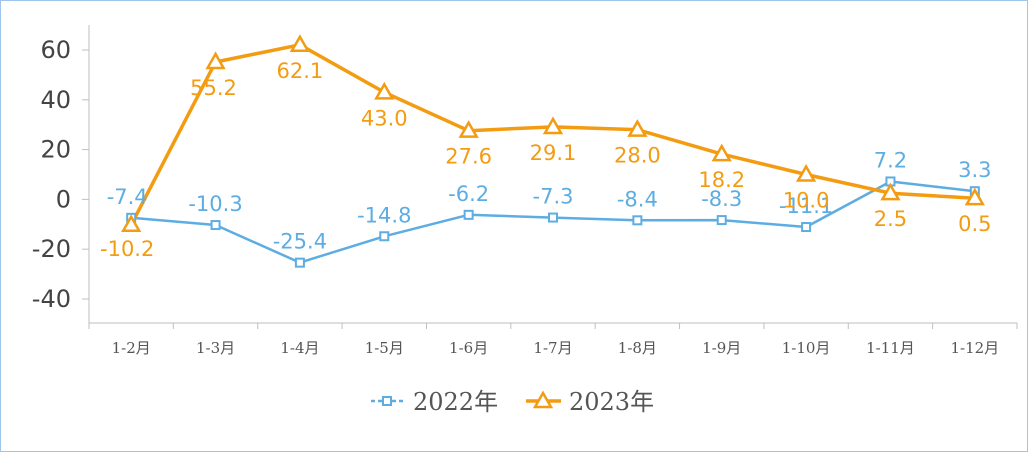 The height and width of the screenshot is (452, 1028). Describe the element at coordinates (63, 199) in the screenshot. I see `y-tick-label: 0` at that location.